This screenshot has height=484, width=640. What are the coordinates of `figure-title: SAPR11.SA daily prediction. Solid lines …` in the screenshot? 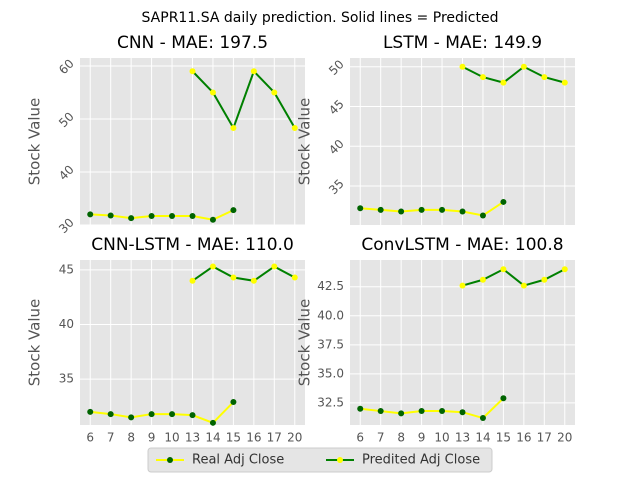 It's located at (320, 18).